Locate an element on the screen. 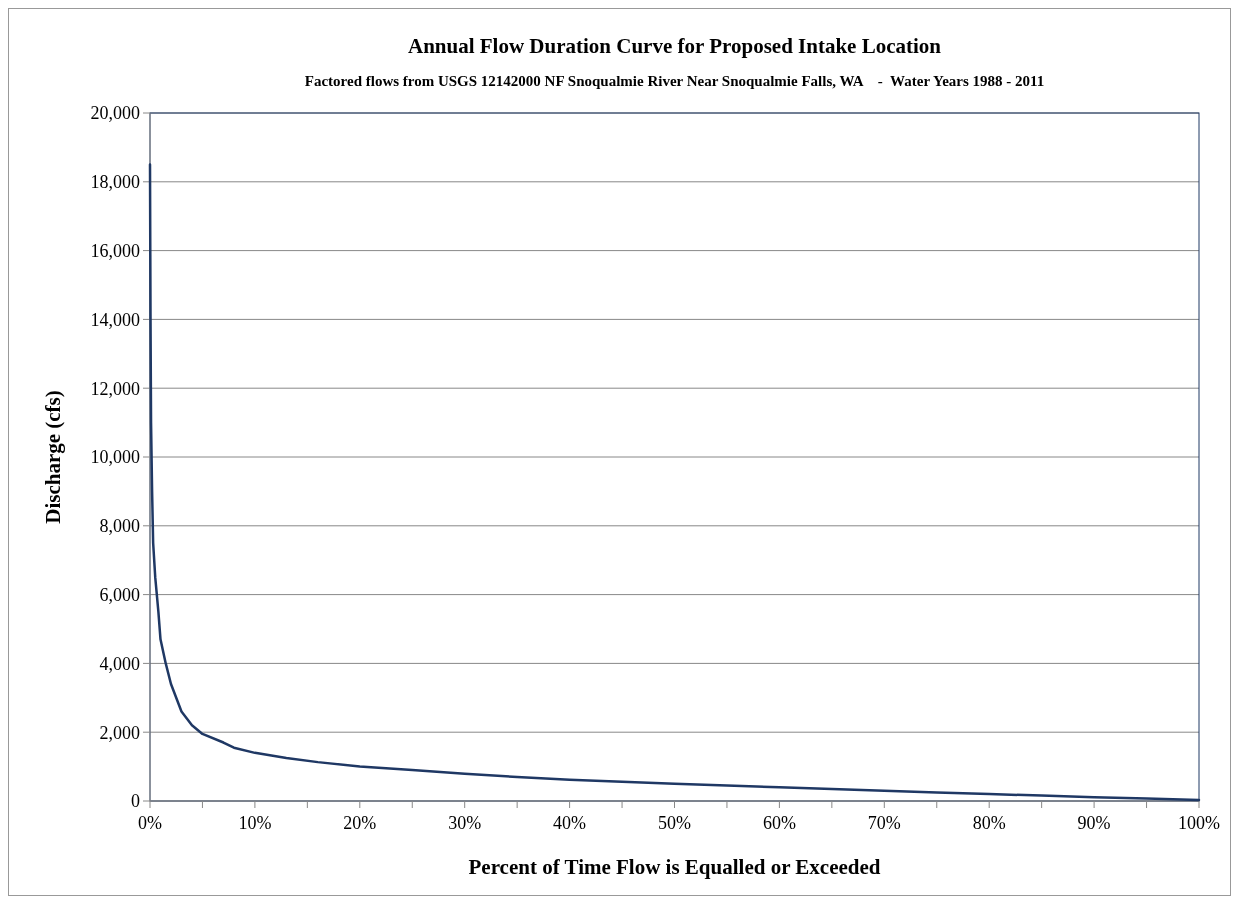  y-axis-title: Discharge (cfs) is located at coordinates (53, 457).